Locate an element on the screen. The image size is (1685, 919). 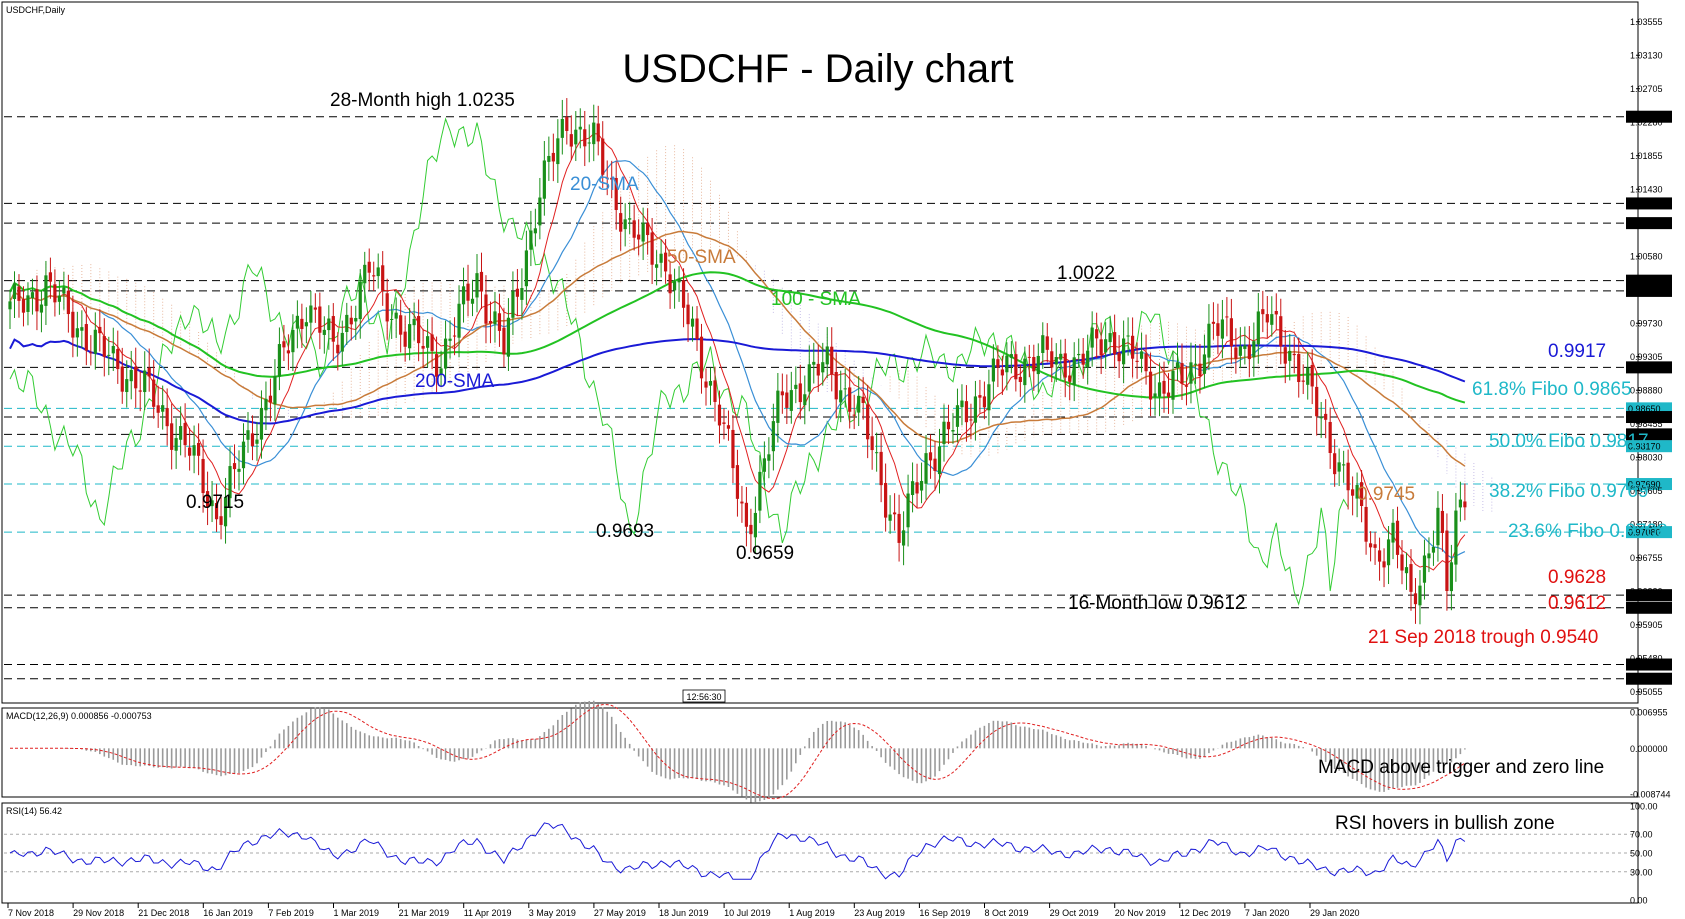
time-tick-label: 20 Nov 2019 is located at coordinates (1140, 913).